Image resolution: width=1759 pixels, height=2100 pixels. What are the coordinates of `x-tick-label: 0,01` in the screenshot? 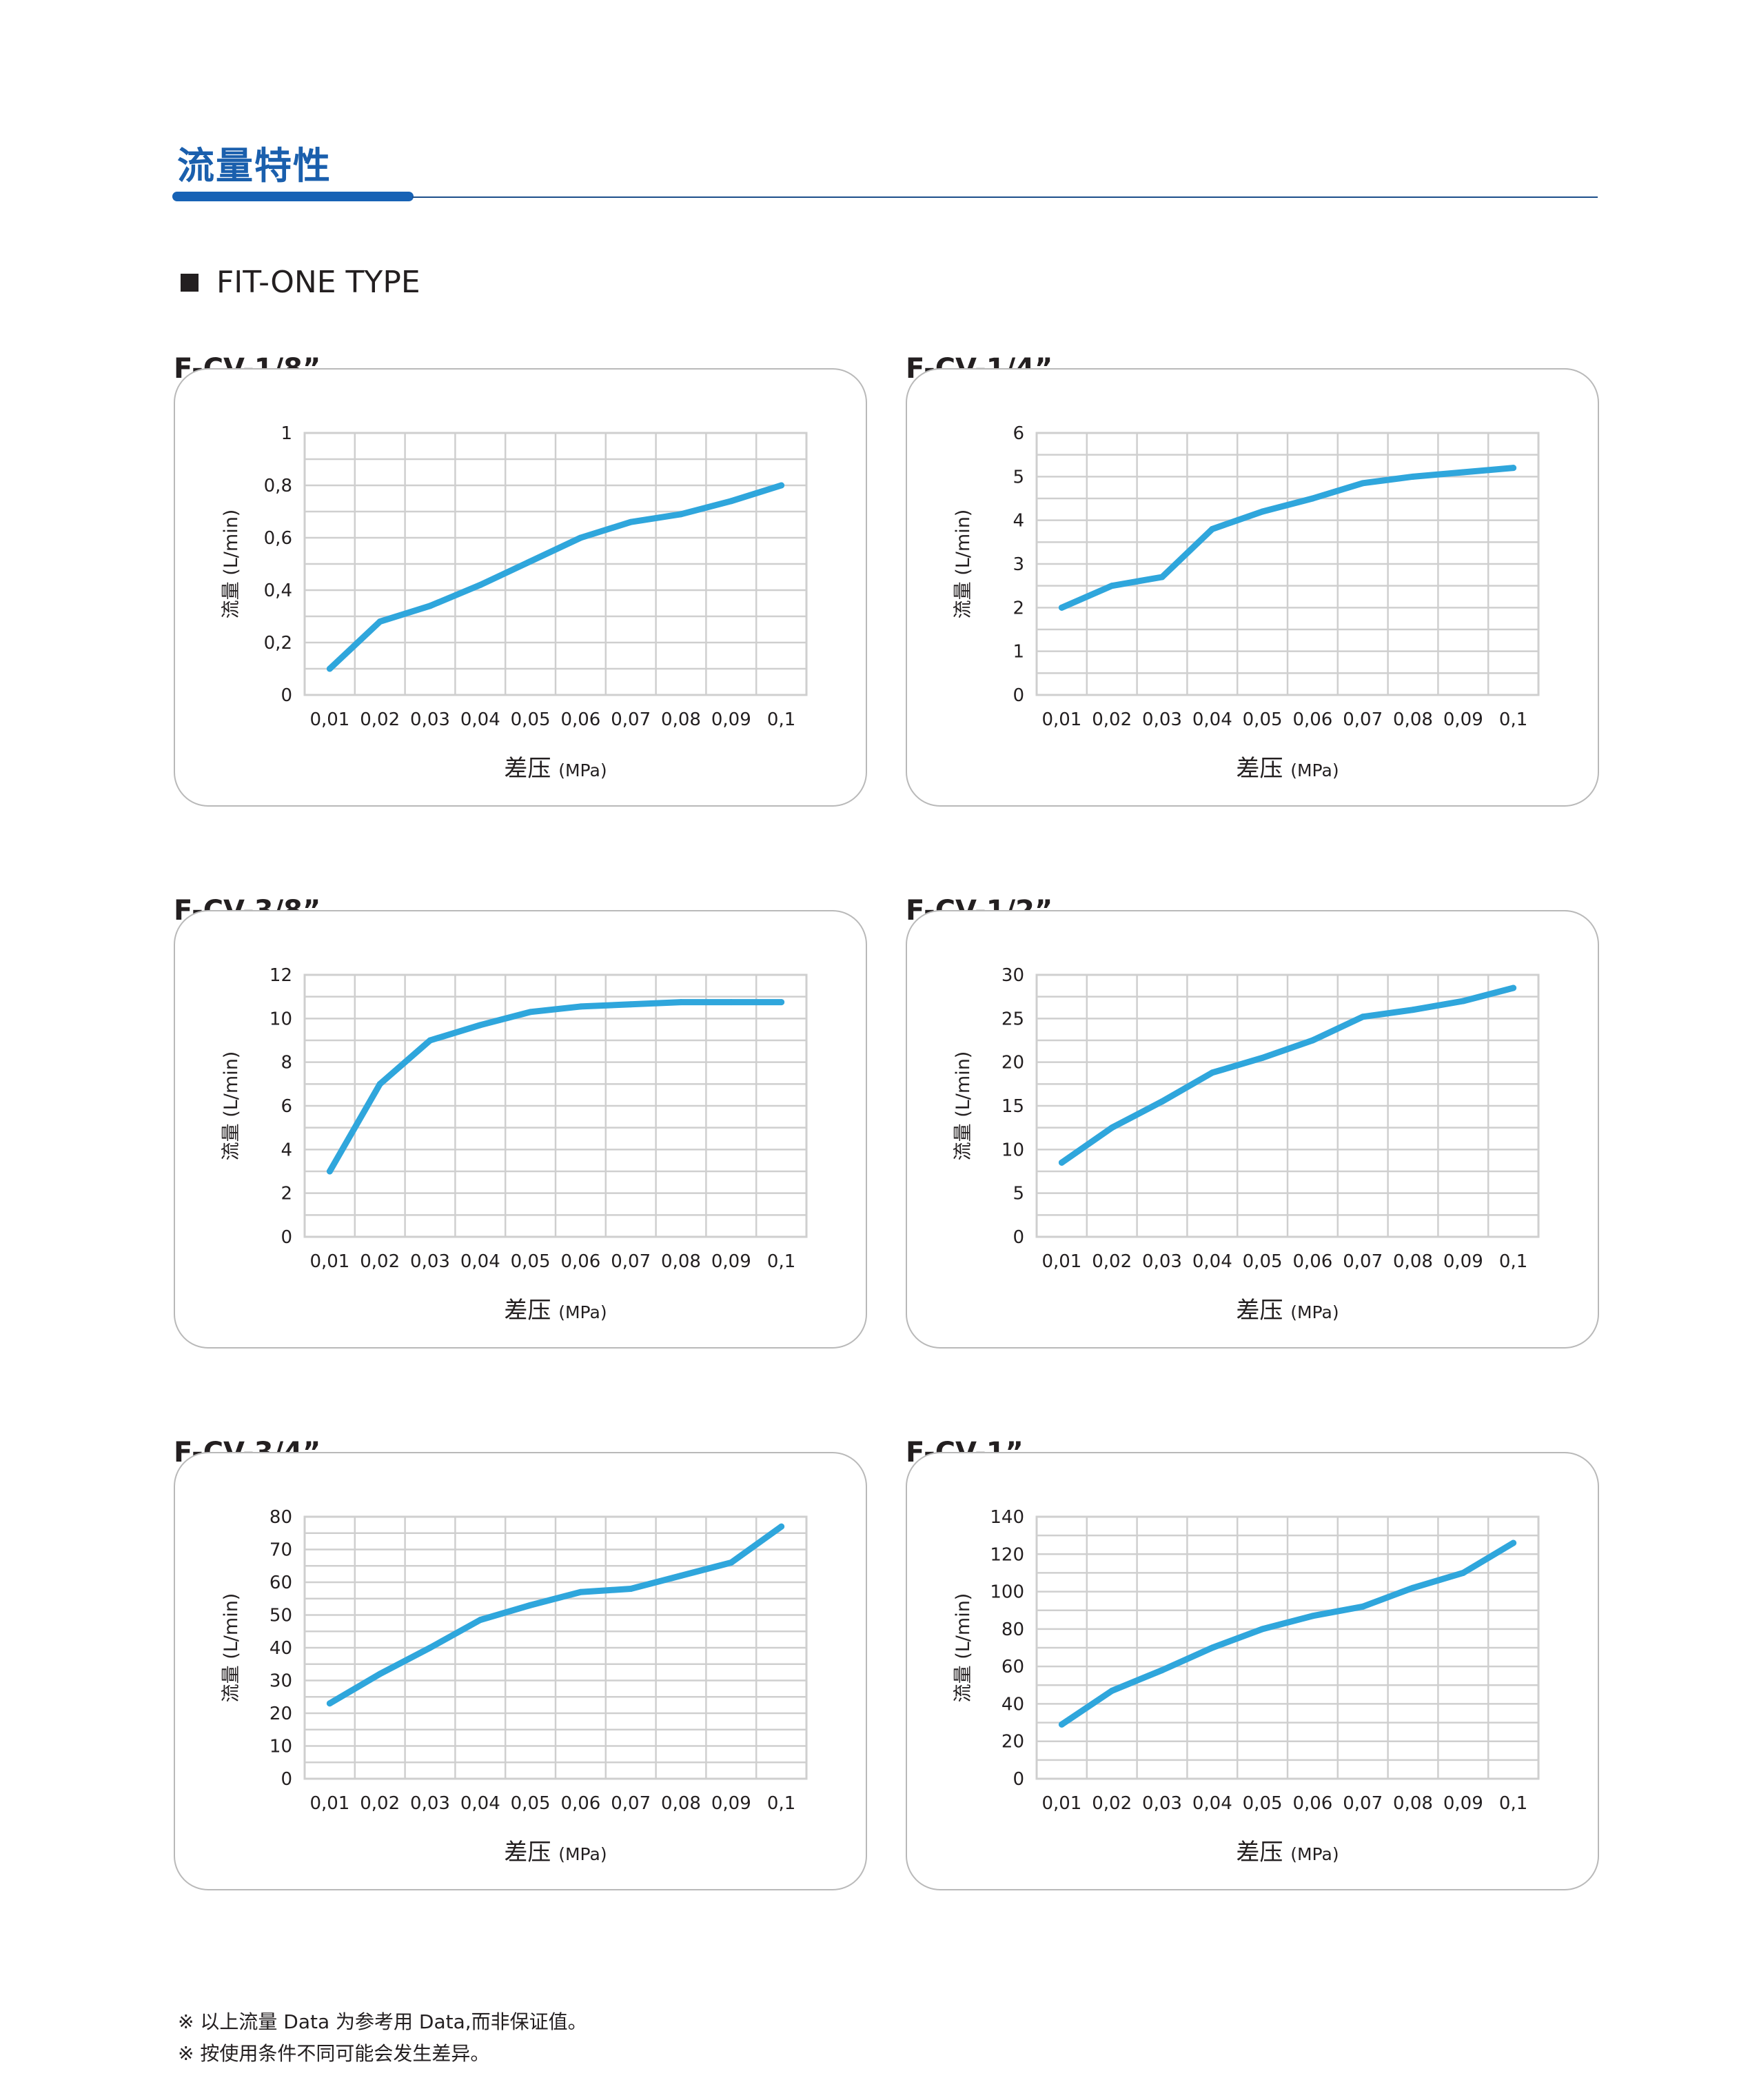 It's located at (1061, 1261).